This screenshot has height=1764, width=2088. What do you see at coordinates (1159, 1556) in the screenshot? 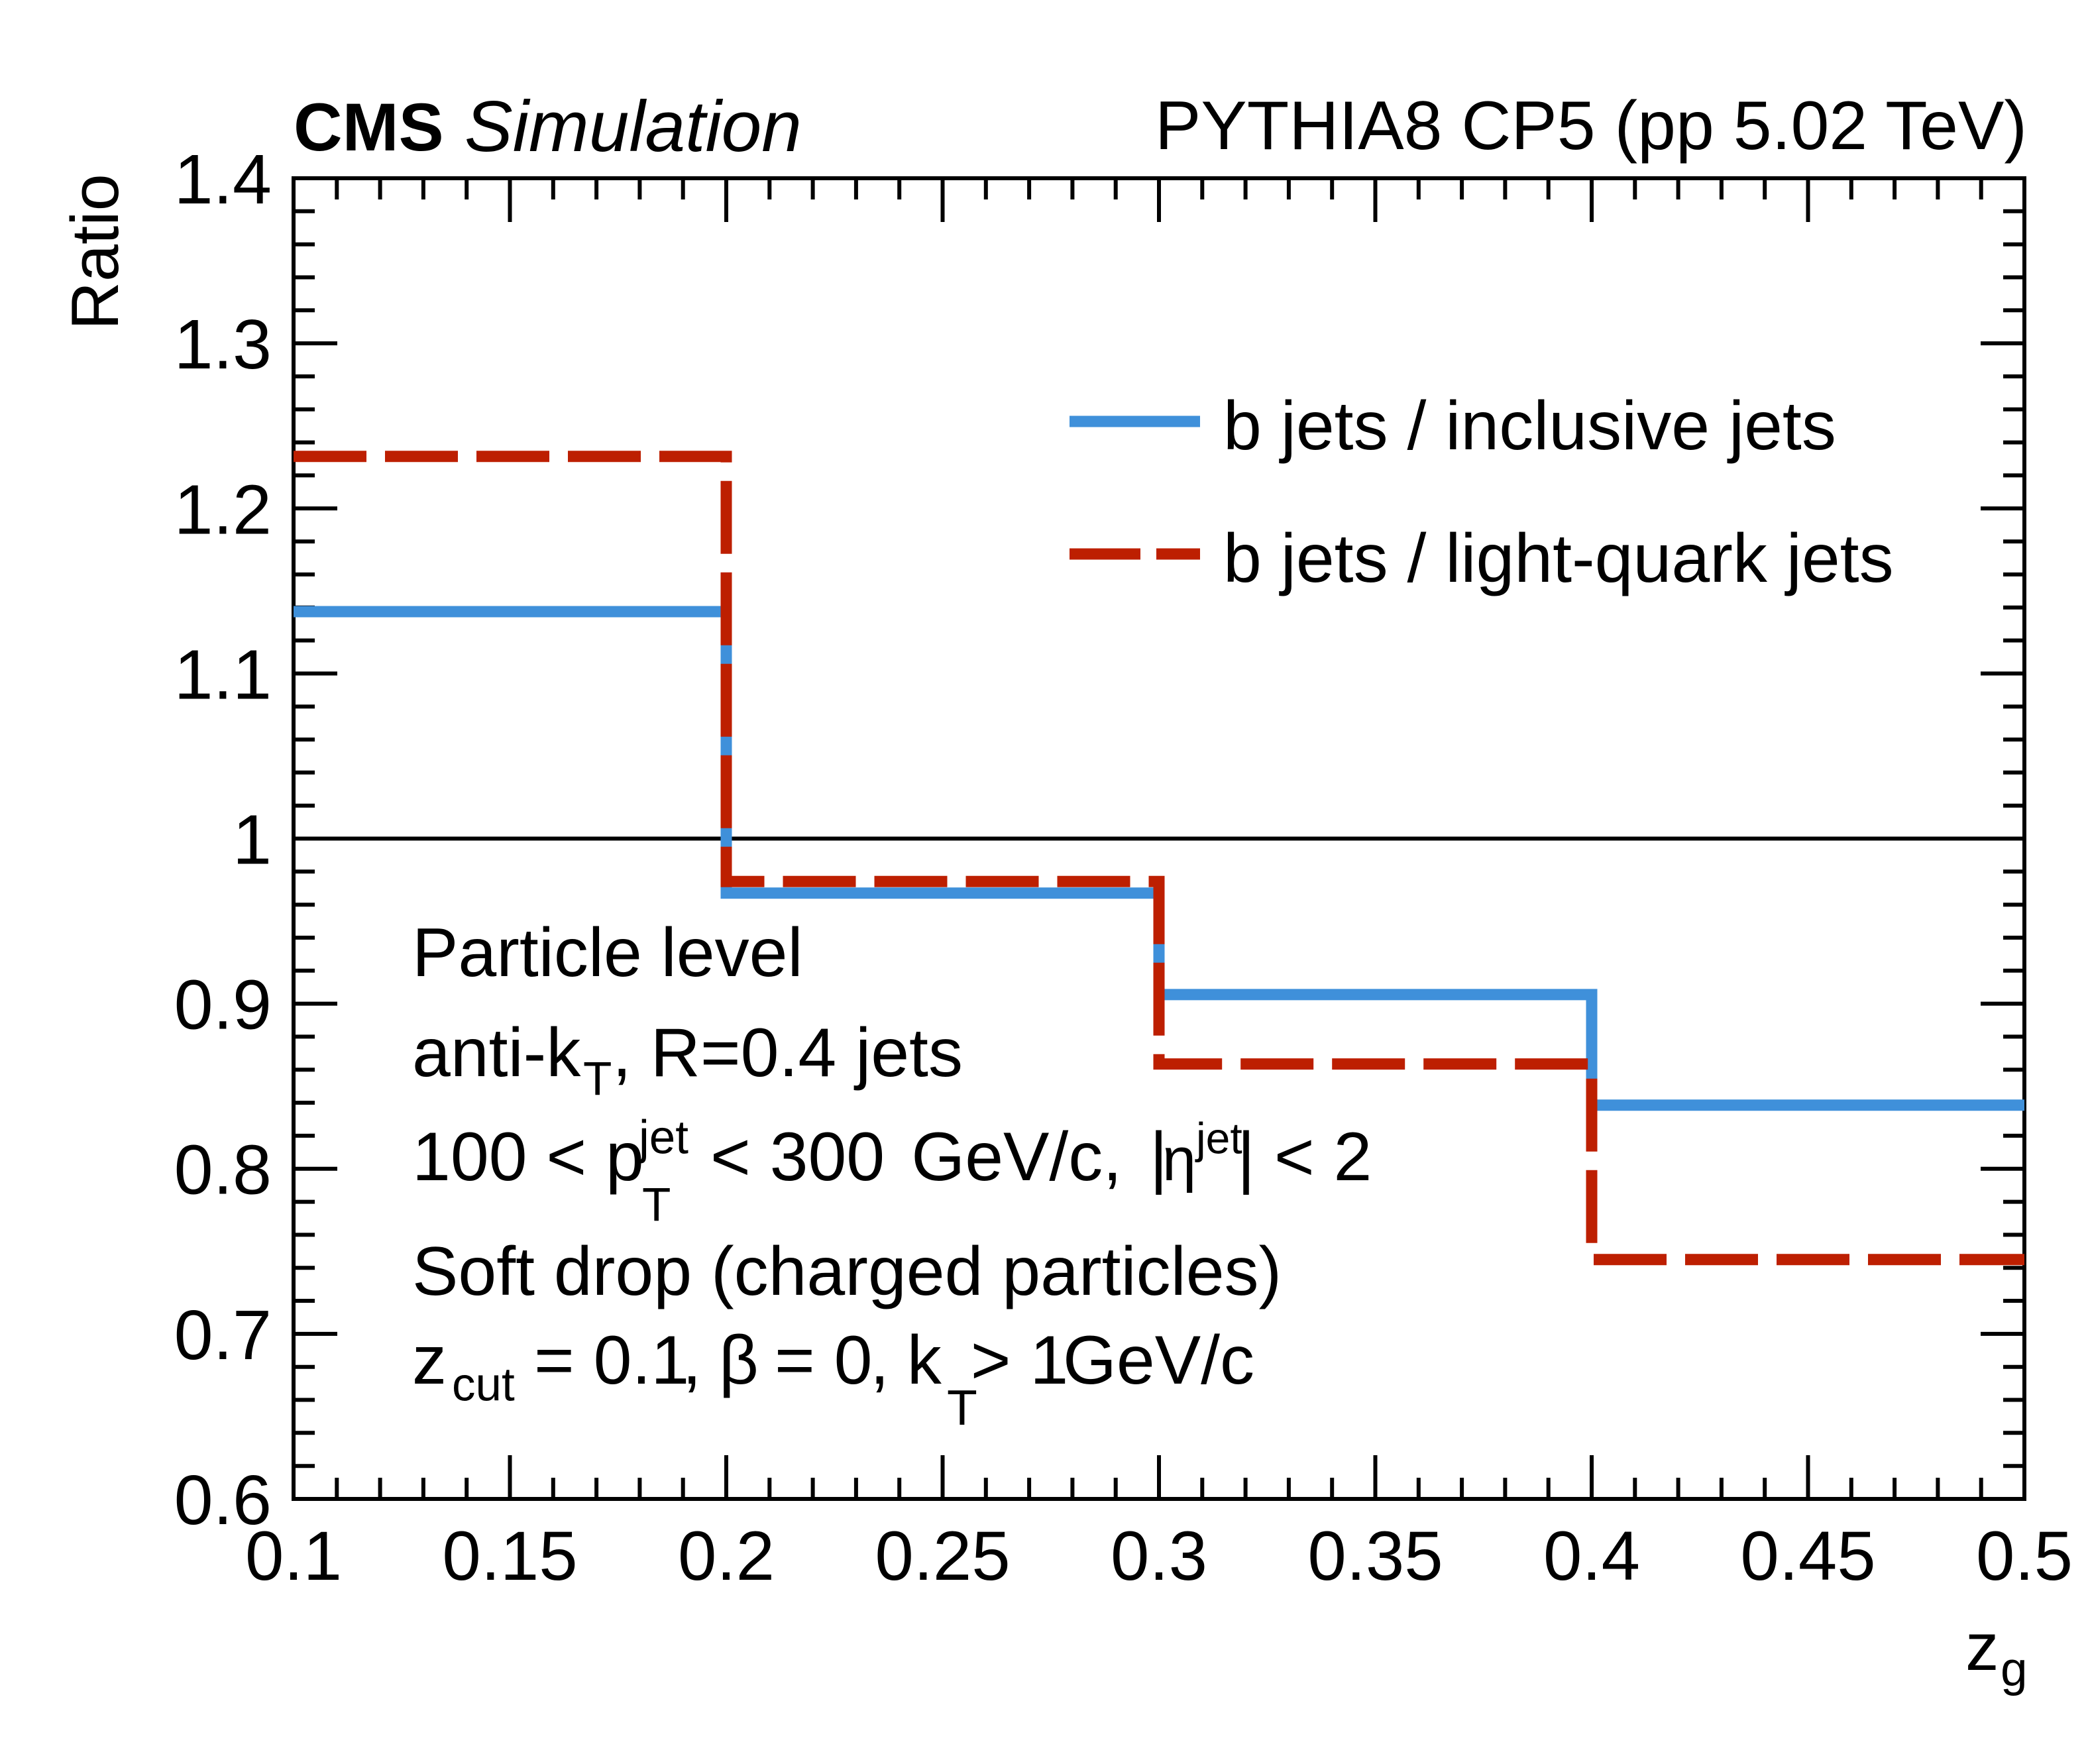
I see `svg-text: 0.3` at bounding box center [1159, 1556].